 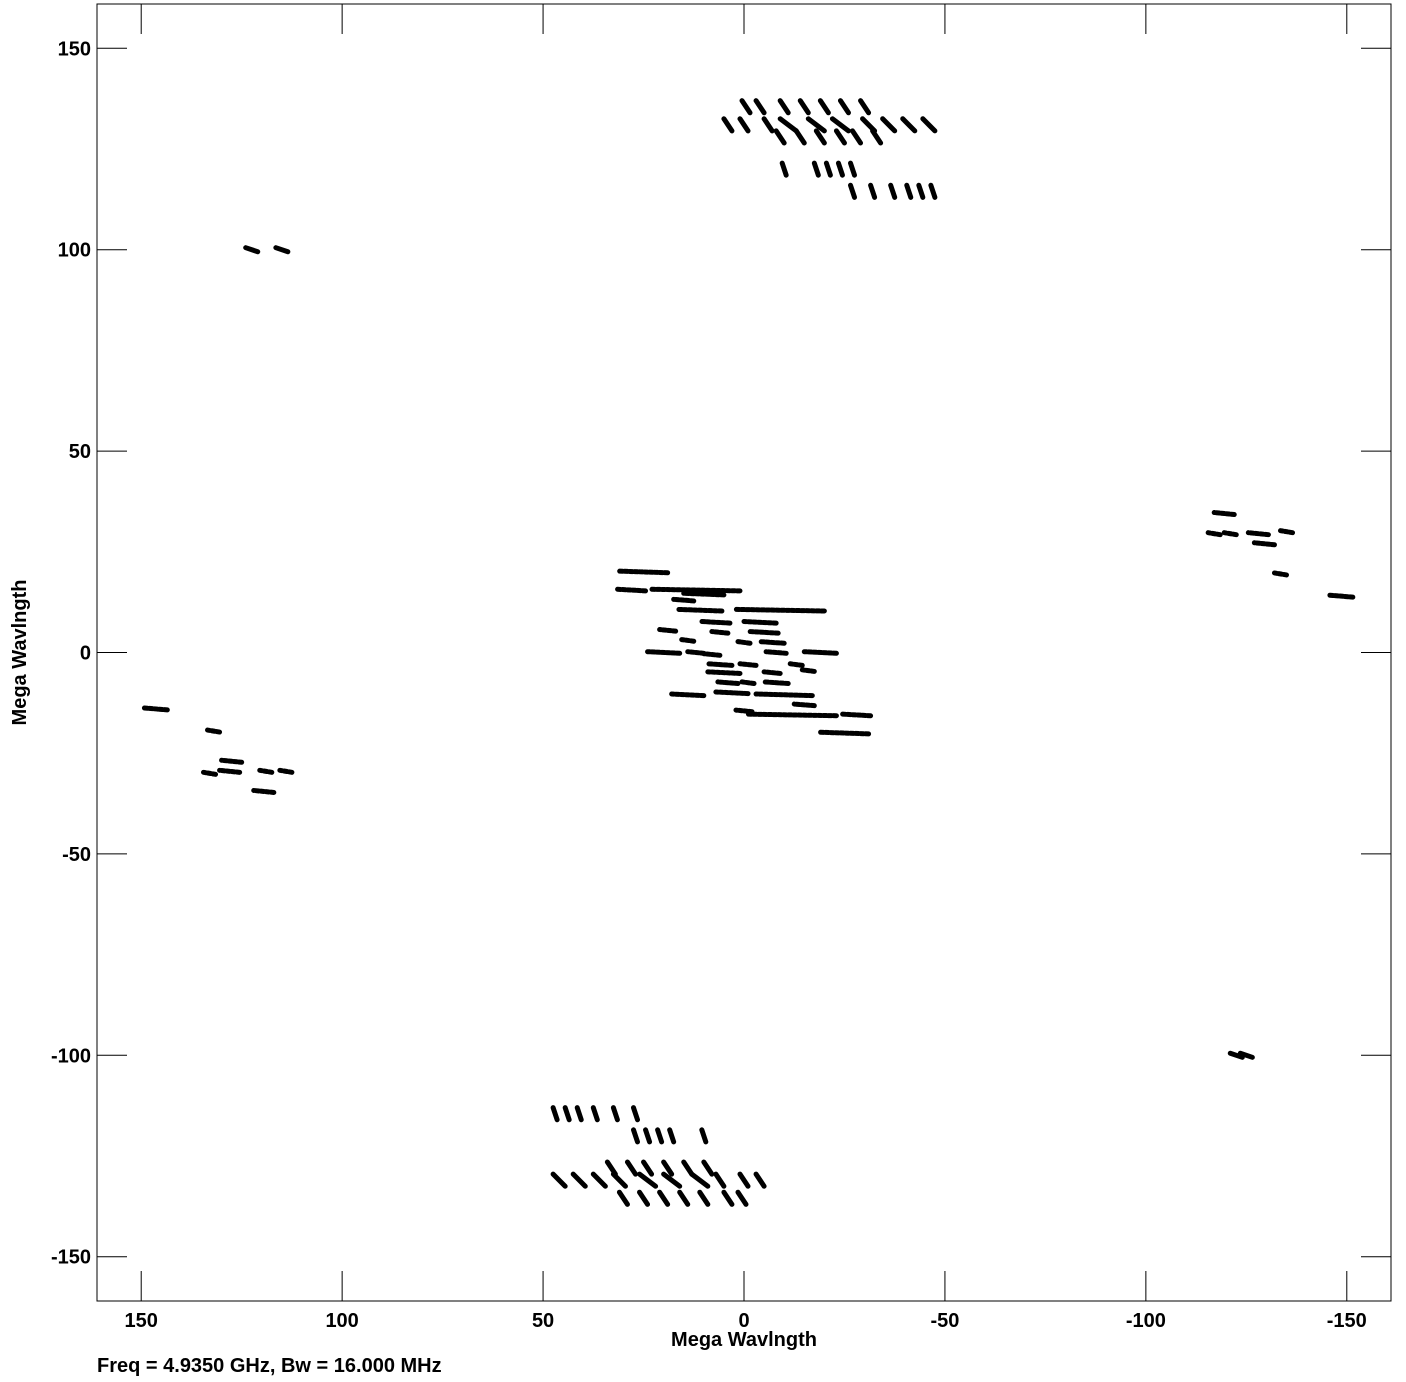 What do you see at coordinates (76, 855) in the screenshot?
I see `y-tick-label: -50` at bounding box center [76, 855].